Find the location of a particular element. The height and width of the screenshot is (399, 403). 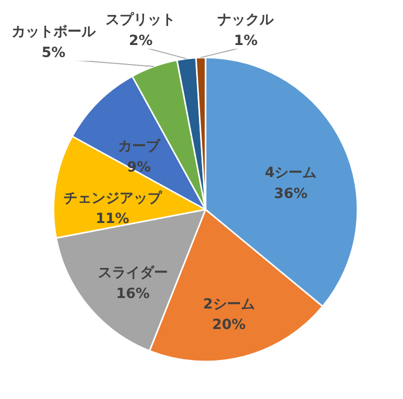

data-label: 2% is located at coordinates (140, 40).